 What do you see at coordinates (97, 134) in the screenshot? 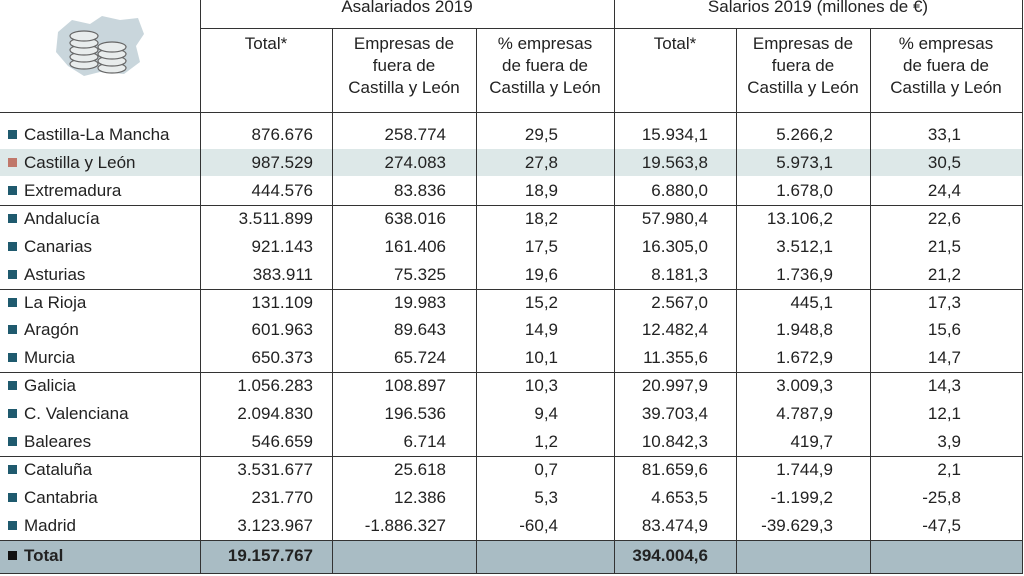
I see `region-name: Castilla-La Mancha` at bounding box center [97, 134].